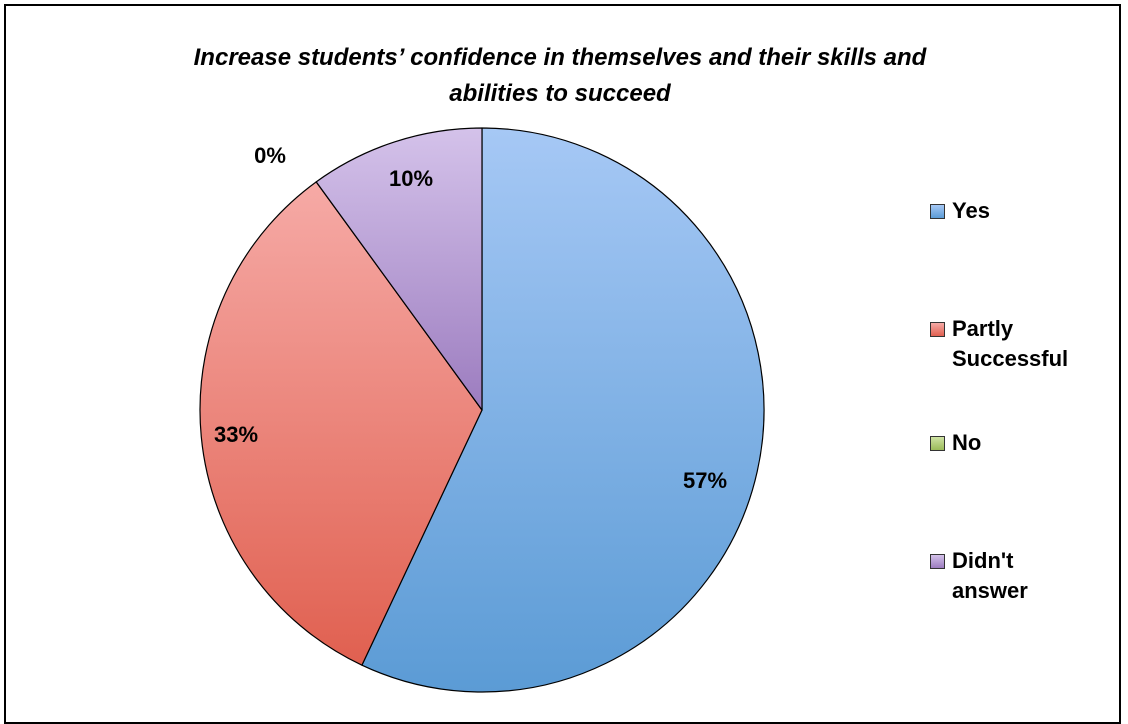 The width and height of the screenshot is (1128, 724). What do you see at coordinates (411, 178) in the screenshot?
I see `data-label-didnt-answer: 10%` at bounding box center [411, 178].